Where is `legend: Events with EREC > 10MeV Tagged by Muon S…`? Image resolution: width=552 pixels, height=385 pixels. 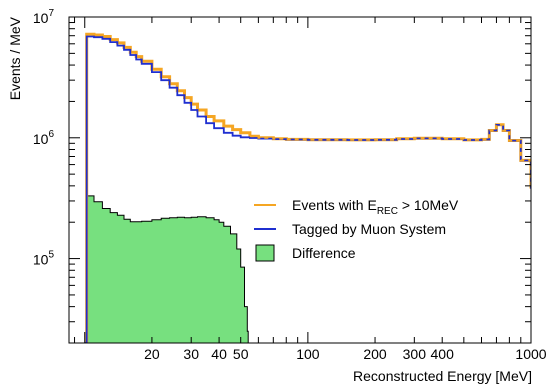 legend: Events with EREC > 10MeV Tagged by Muon S… is located at coordinates (356, 229).